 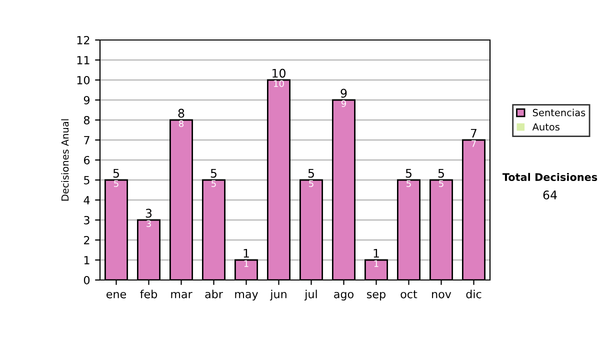 What do you see at coordinates (87, 280) in the screenshot?
I see `y-tick-label: 0` at bounding box center [87, 280].